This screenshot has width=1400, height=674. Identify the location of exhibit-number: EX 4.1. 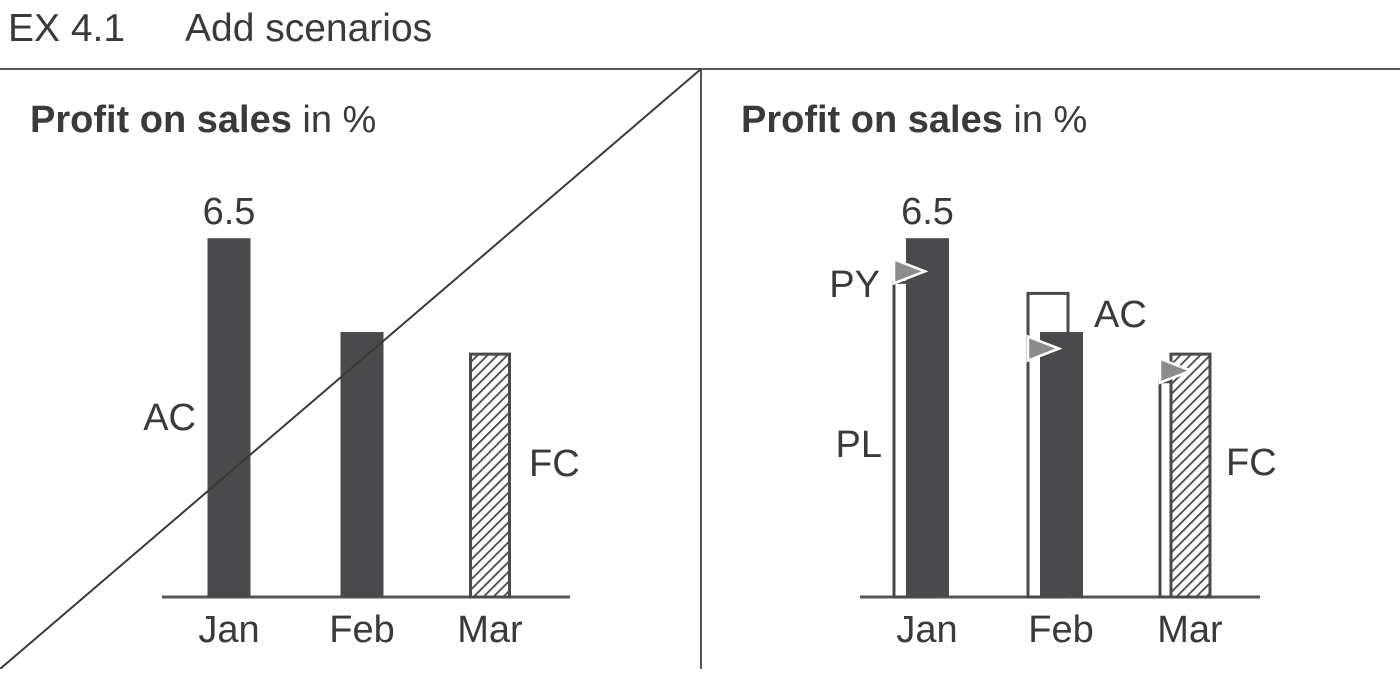
(66, 28).